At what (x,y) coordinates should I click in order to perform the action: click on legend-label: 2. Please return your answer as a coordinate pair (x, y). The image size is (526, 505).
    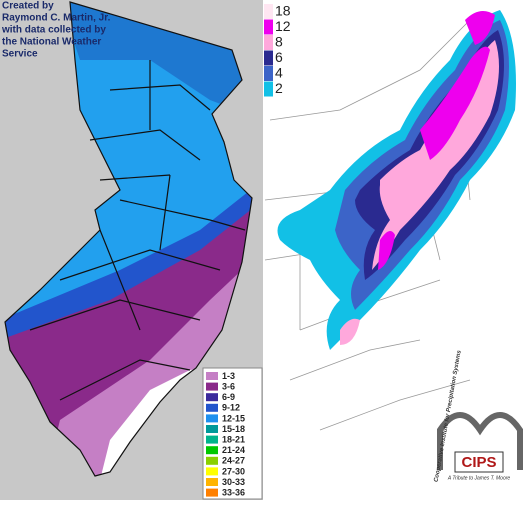
    Looking at the image, I should click on (279, 88).